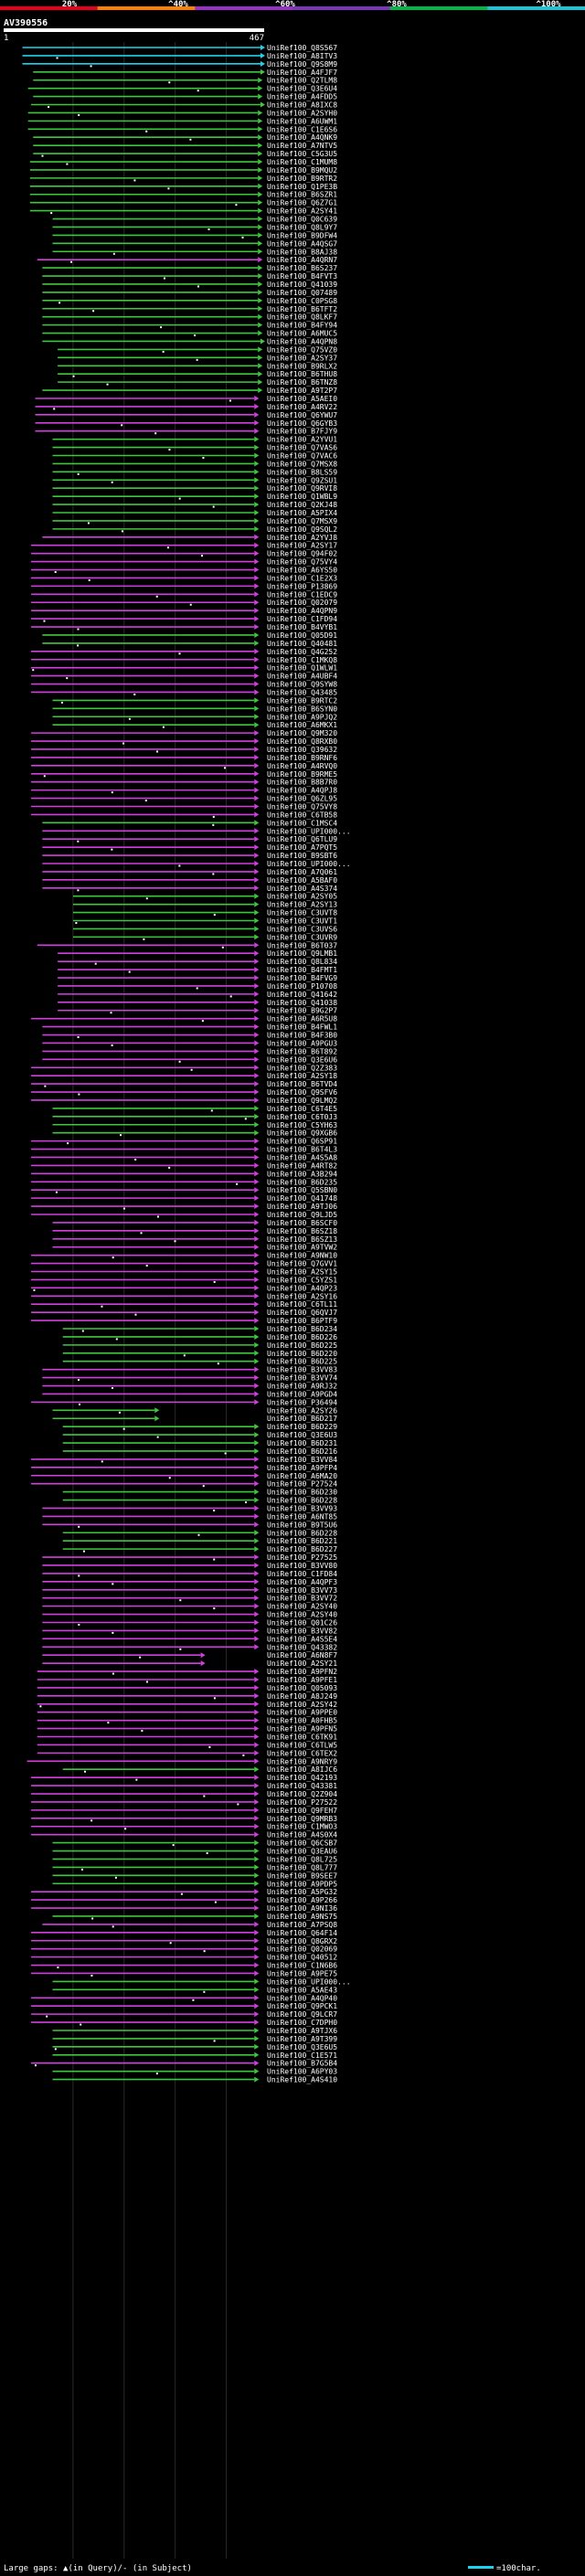 The height and width of the screenshot is (2576, 585). I want to click on hit-row: UniRef100_B6SZR1, so click(183, 195).